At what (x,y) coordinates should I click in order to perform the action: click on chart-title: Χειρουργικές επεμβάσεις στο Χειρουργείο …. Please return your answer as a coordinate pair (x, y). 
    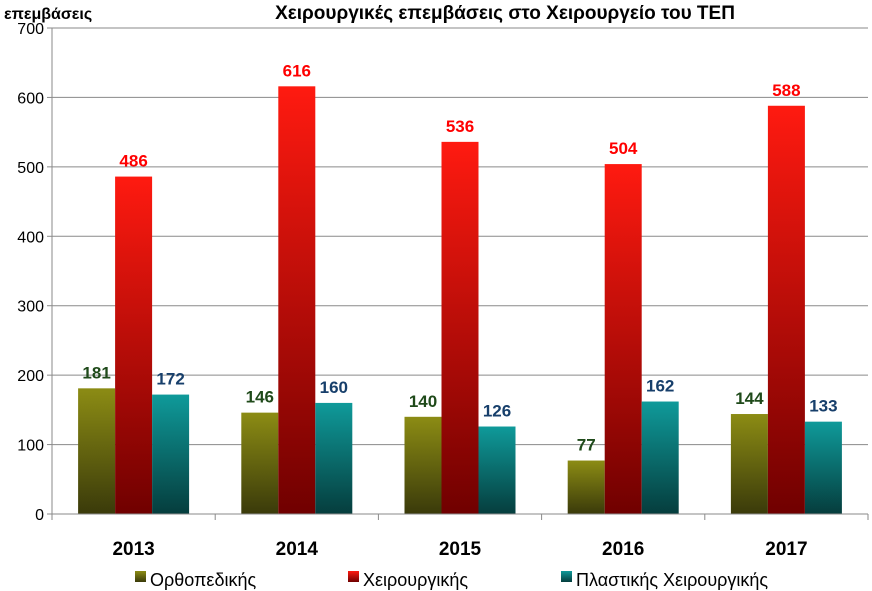
    Looking at the image, I should click on (505, 13).